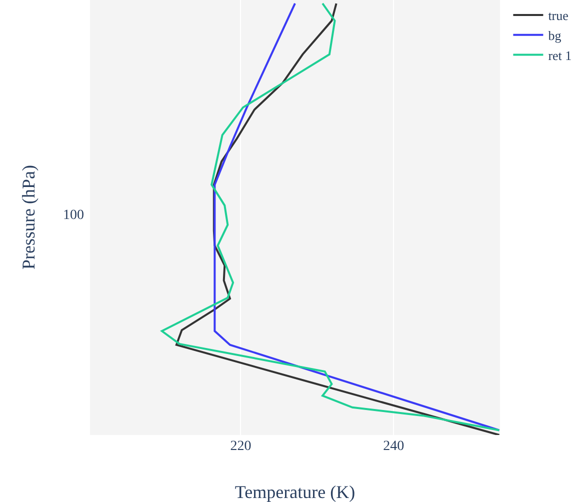  What do you see at coordinates (393, 446) in the screenshot?
I see `x-tick-label: 240` at bounding box center [393, 446].